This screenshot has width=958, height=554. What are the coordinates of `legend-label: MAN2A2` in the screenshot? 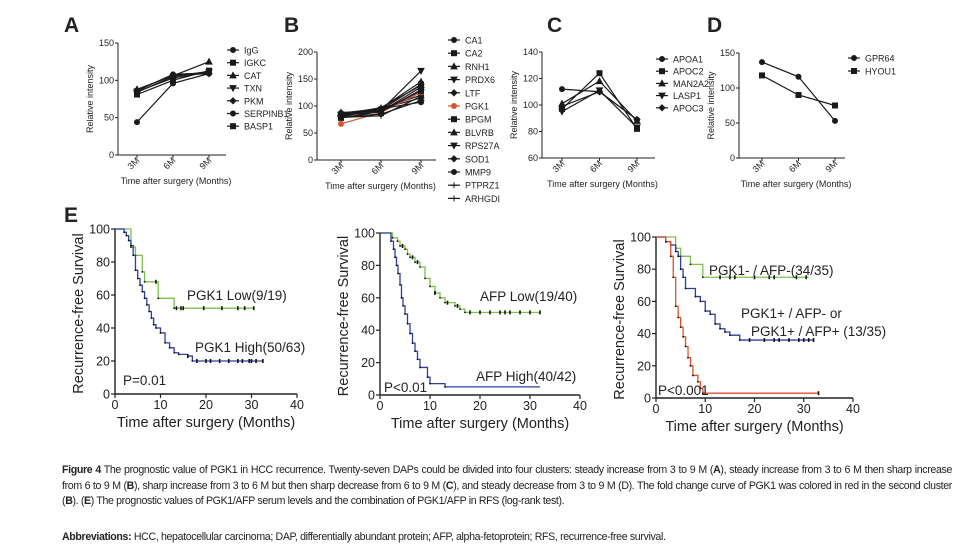 It's located at (691, 84).